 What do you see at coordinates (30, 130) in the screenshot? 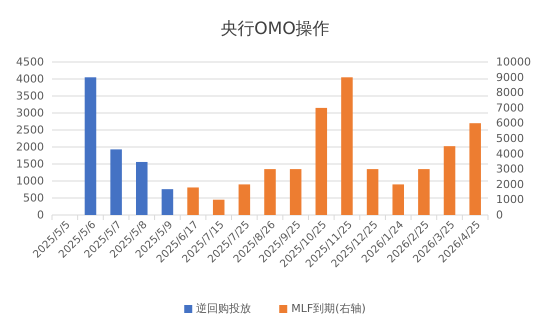
I see `y-tick-label: 2500` at bounding box center [30, 130].